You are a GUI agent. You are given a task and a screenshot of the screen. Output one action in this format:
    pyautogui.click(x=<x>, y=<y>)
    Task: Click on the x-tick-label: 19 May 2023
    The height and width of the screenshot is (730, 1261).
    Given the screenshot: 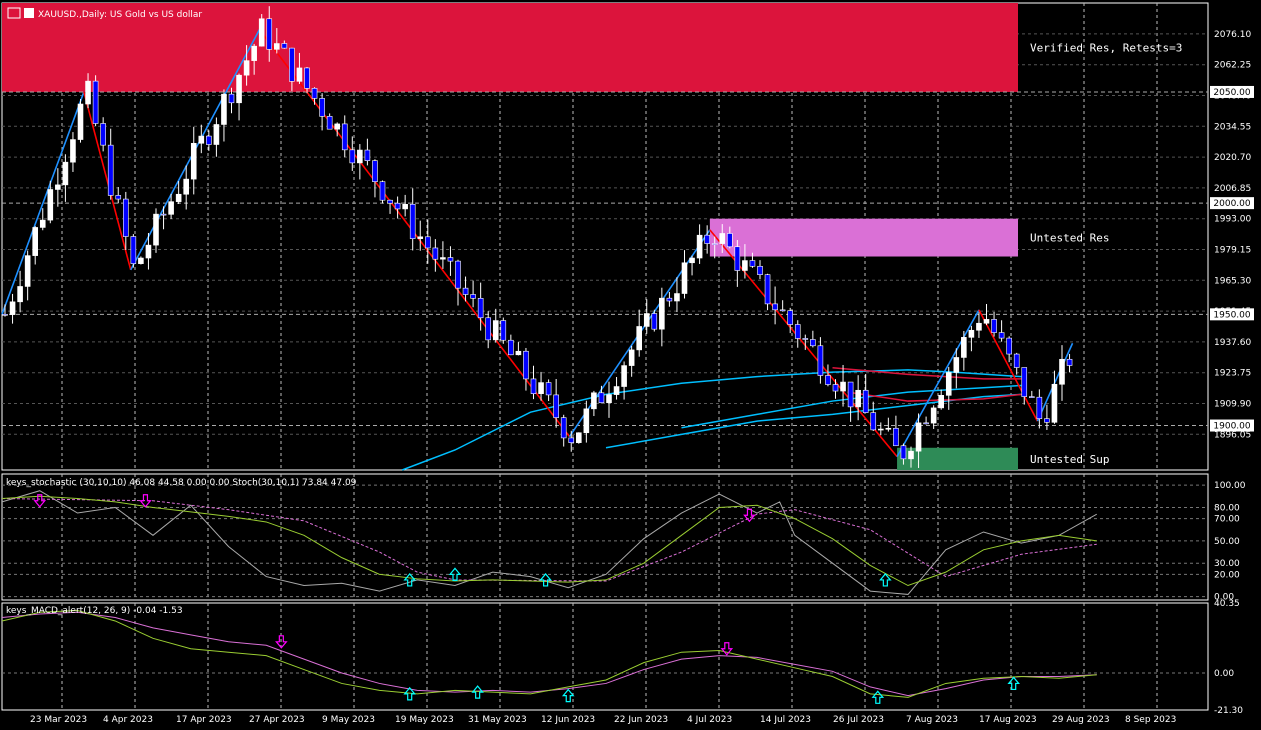 What is the action you would take?
    pyautogui.click(x=424, y=720)
    